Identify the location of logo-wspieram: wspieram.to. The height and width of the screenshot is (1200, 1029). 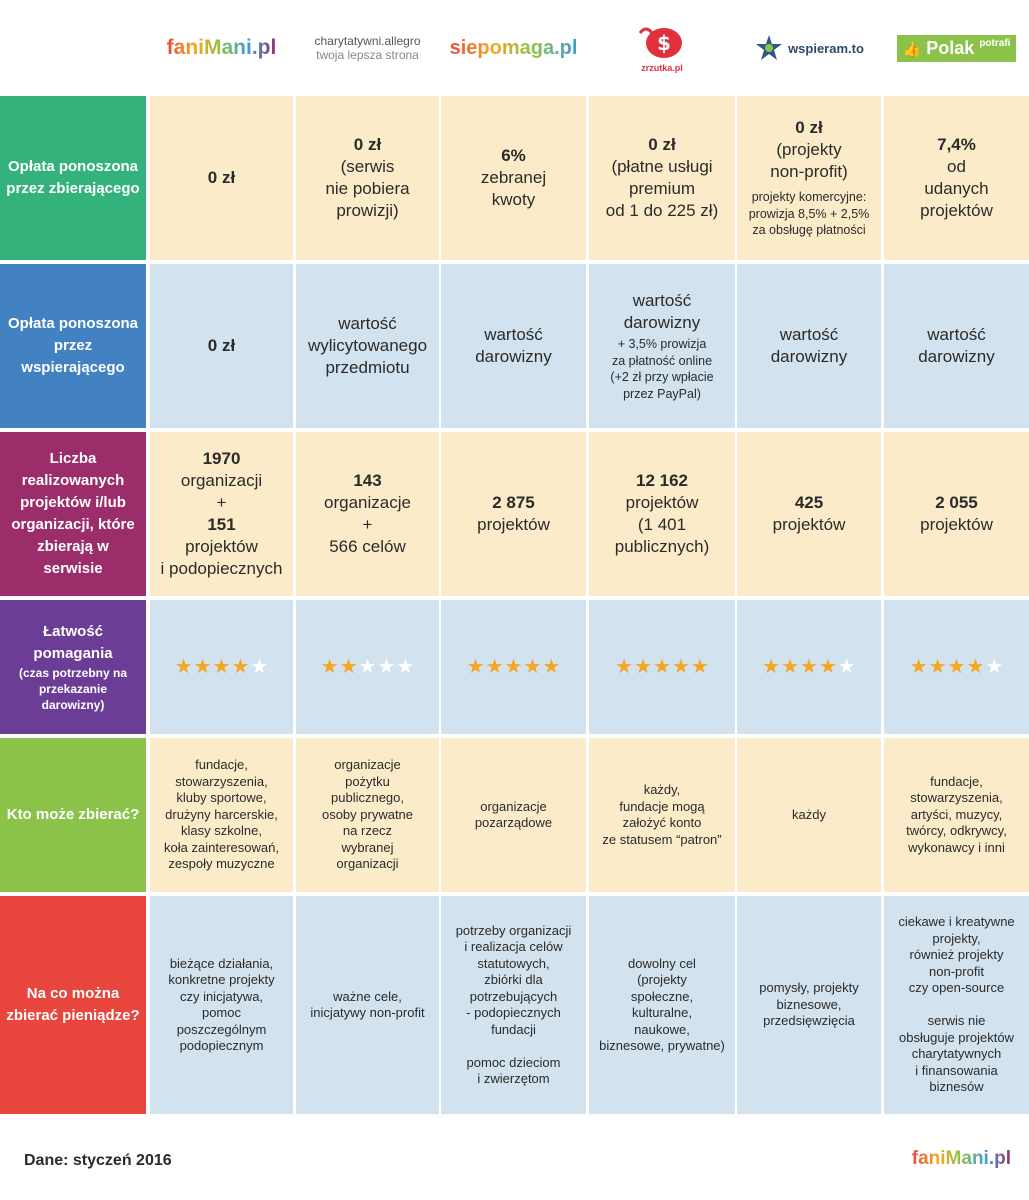
(809, 48).